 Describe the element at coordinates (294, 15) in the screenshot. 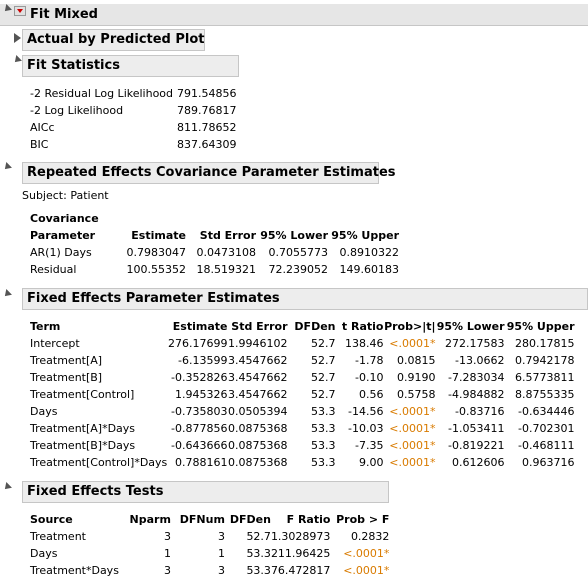

I see `report-title-bar: Fit Mixed` at that location.